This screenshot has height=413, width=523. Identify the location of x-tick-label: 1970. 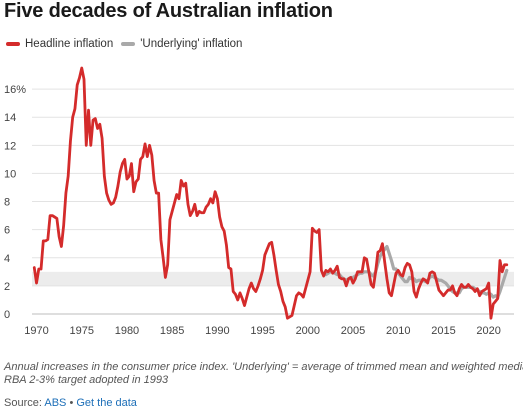
(36, 330).